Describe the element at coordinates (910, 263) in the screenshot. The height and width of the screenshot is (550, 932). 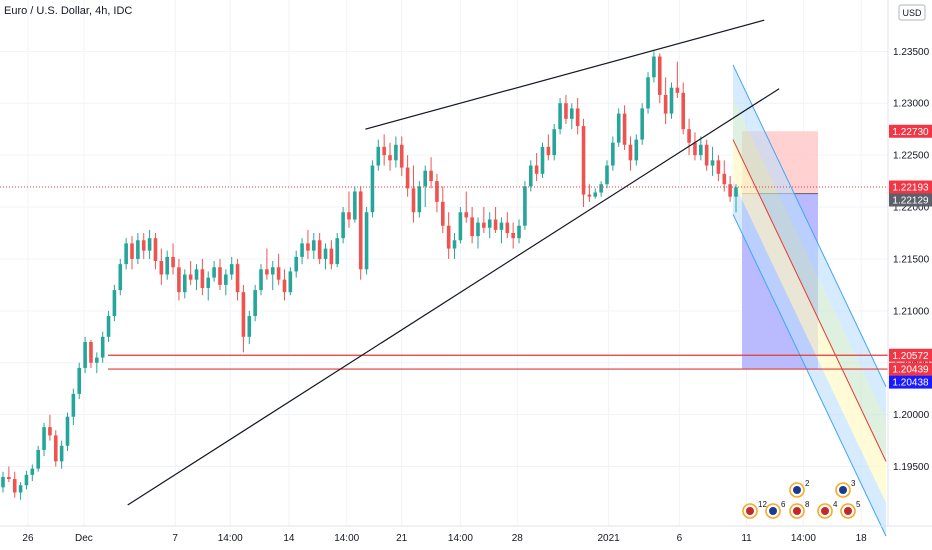
I see `price-axis-panel` at that location.